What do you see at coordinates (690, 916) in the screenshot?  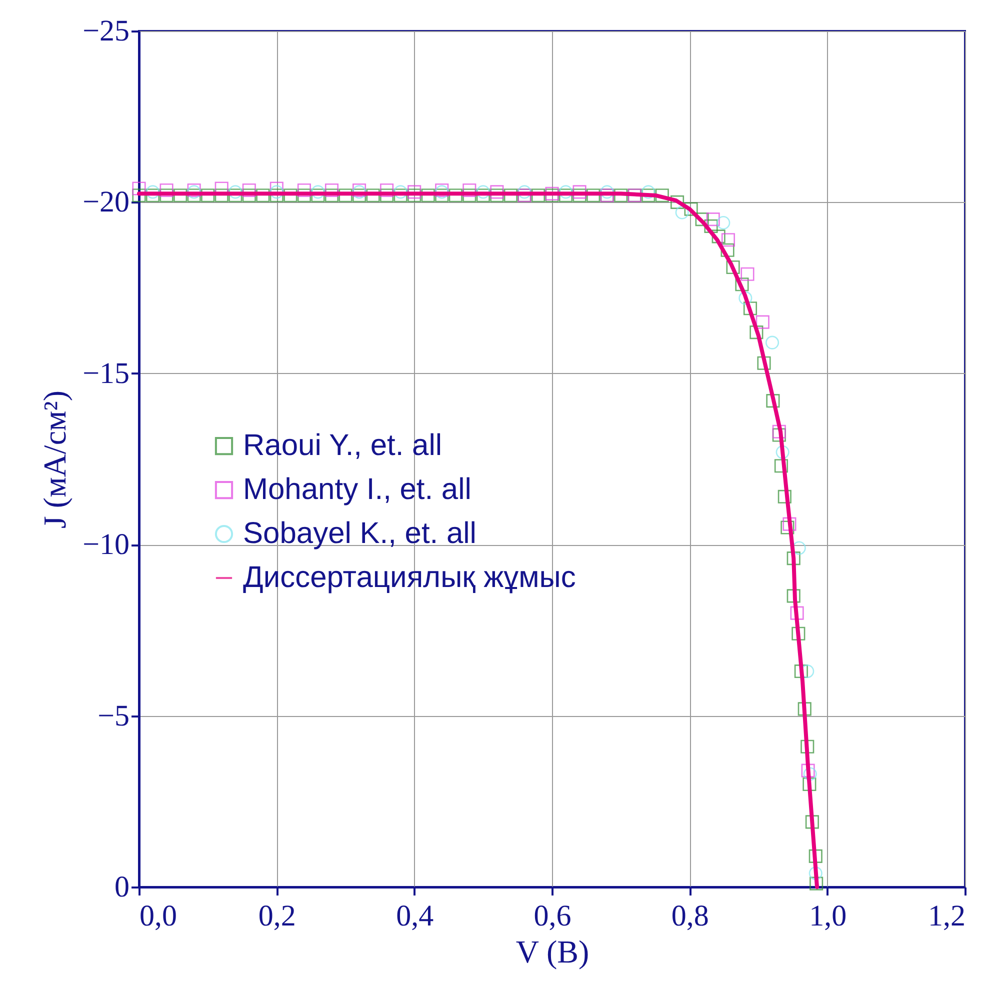 I see `x-tick-label: 0,8` at bounding box center [690, 916].